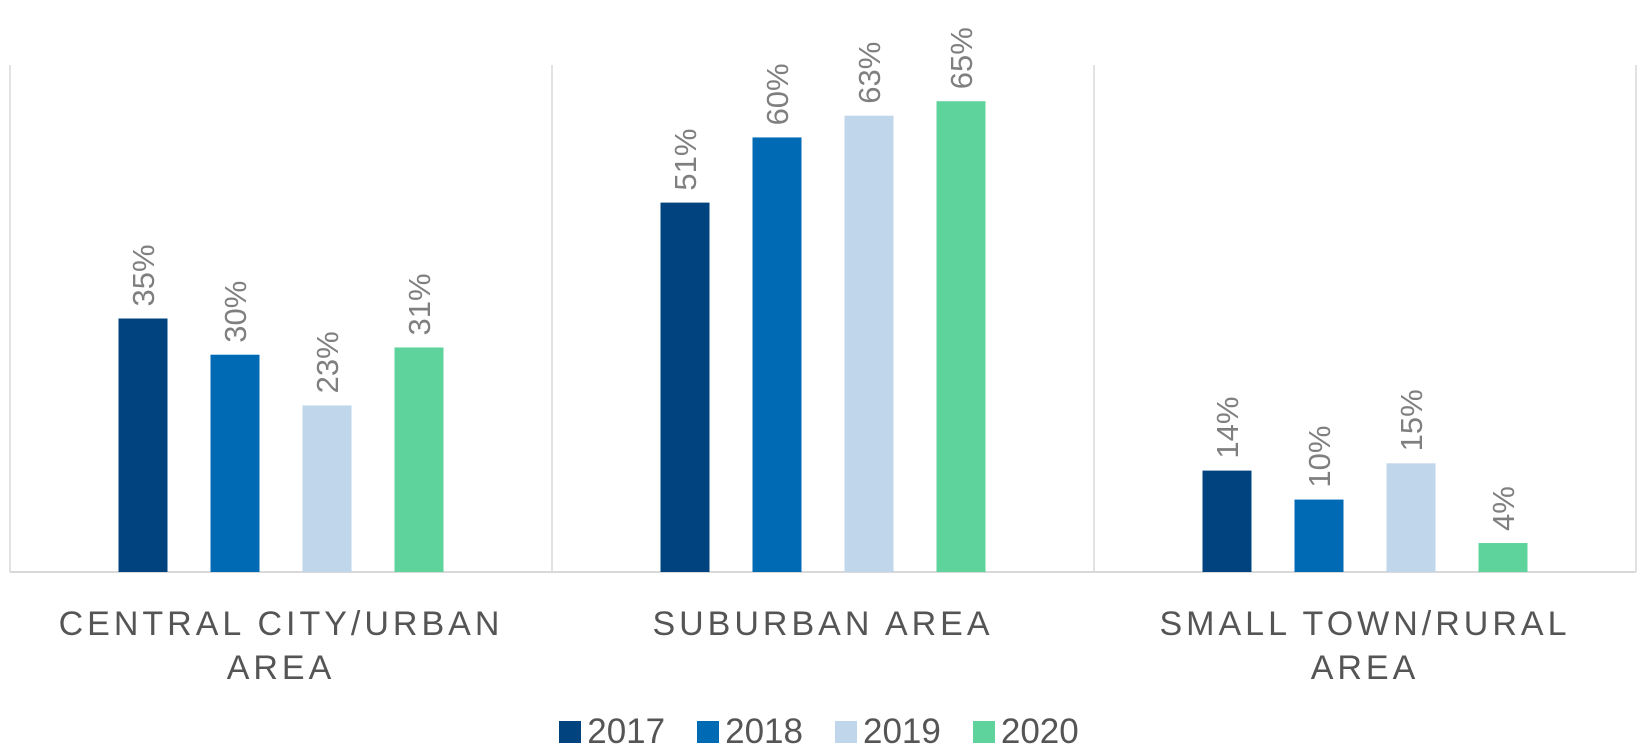  What do you see at coordinates (1365, 646) in the screenshot?
I see `x-tick-label: SMALL TOWN/RURAL AREA` at bounding box center [1365, 646].